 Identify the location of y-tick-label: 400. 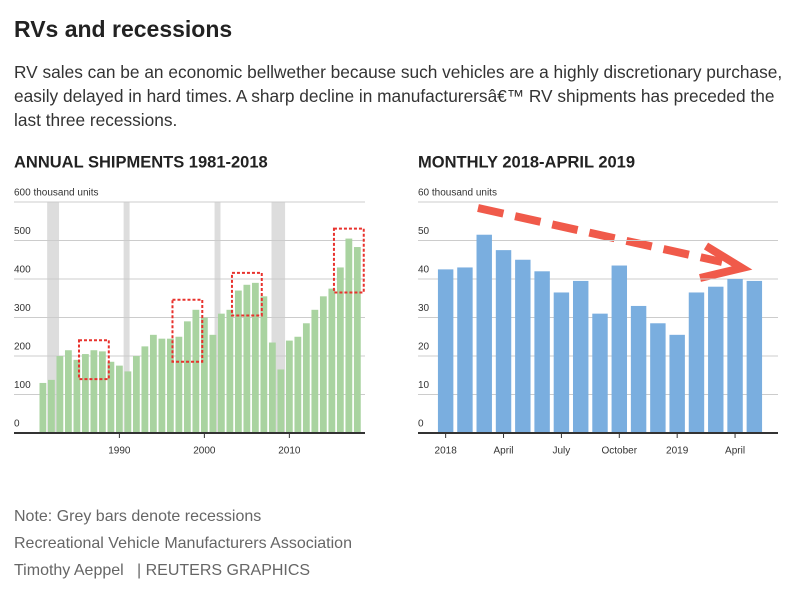
(22, 270).